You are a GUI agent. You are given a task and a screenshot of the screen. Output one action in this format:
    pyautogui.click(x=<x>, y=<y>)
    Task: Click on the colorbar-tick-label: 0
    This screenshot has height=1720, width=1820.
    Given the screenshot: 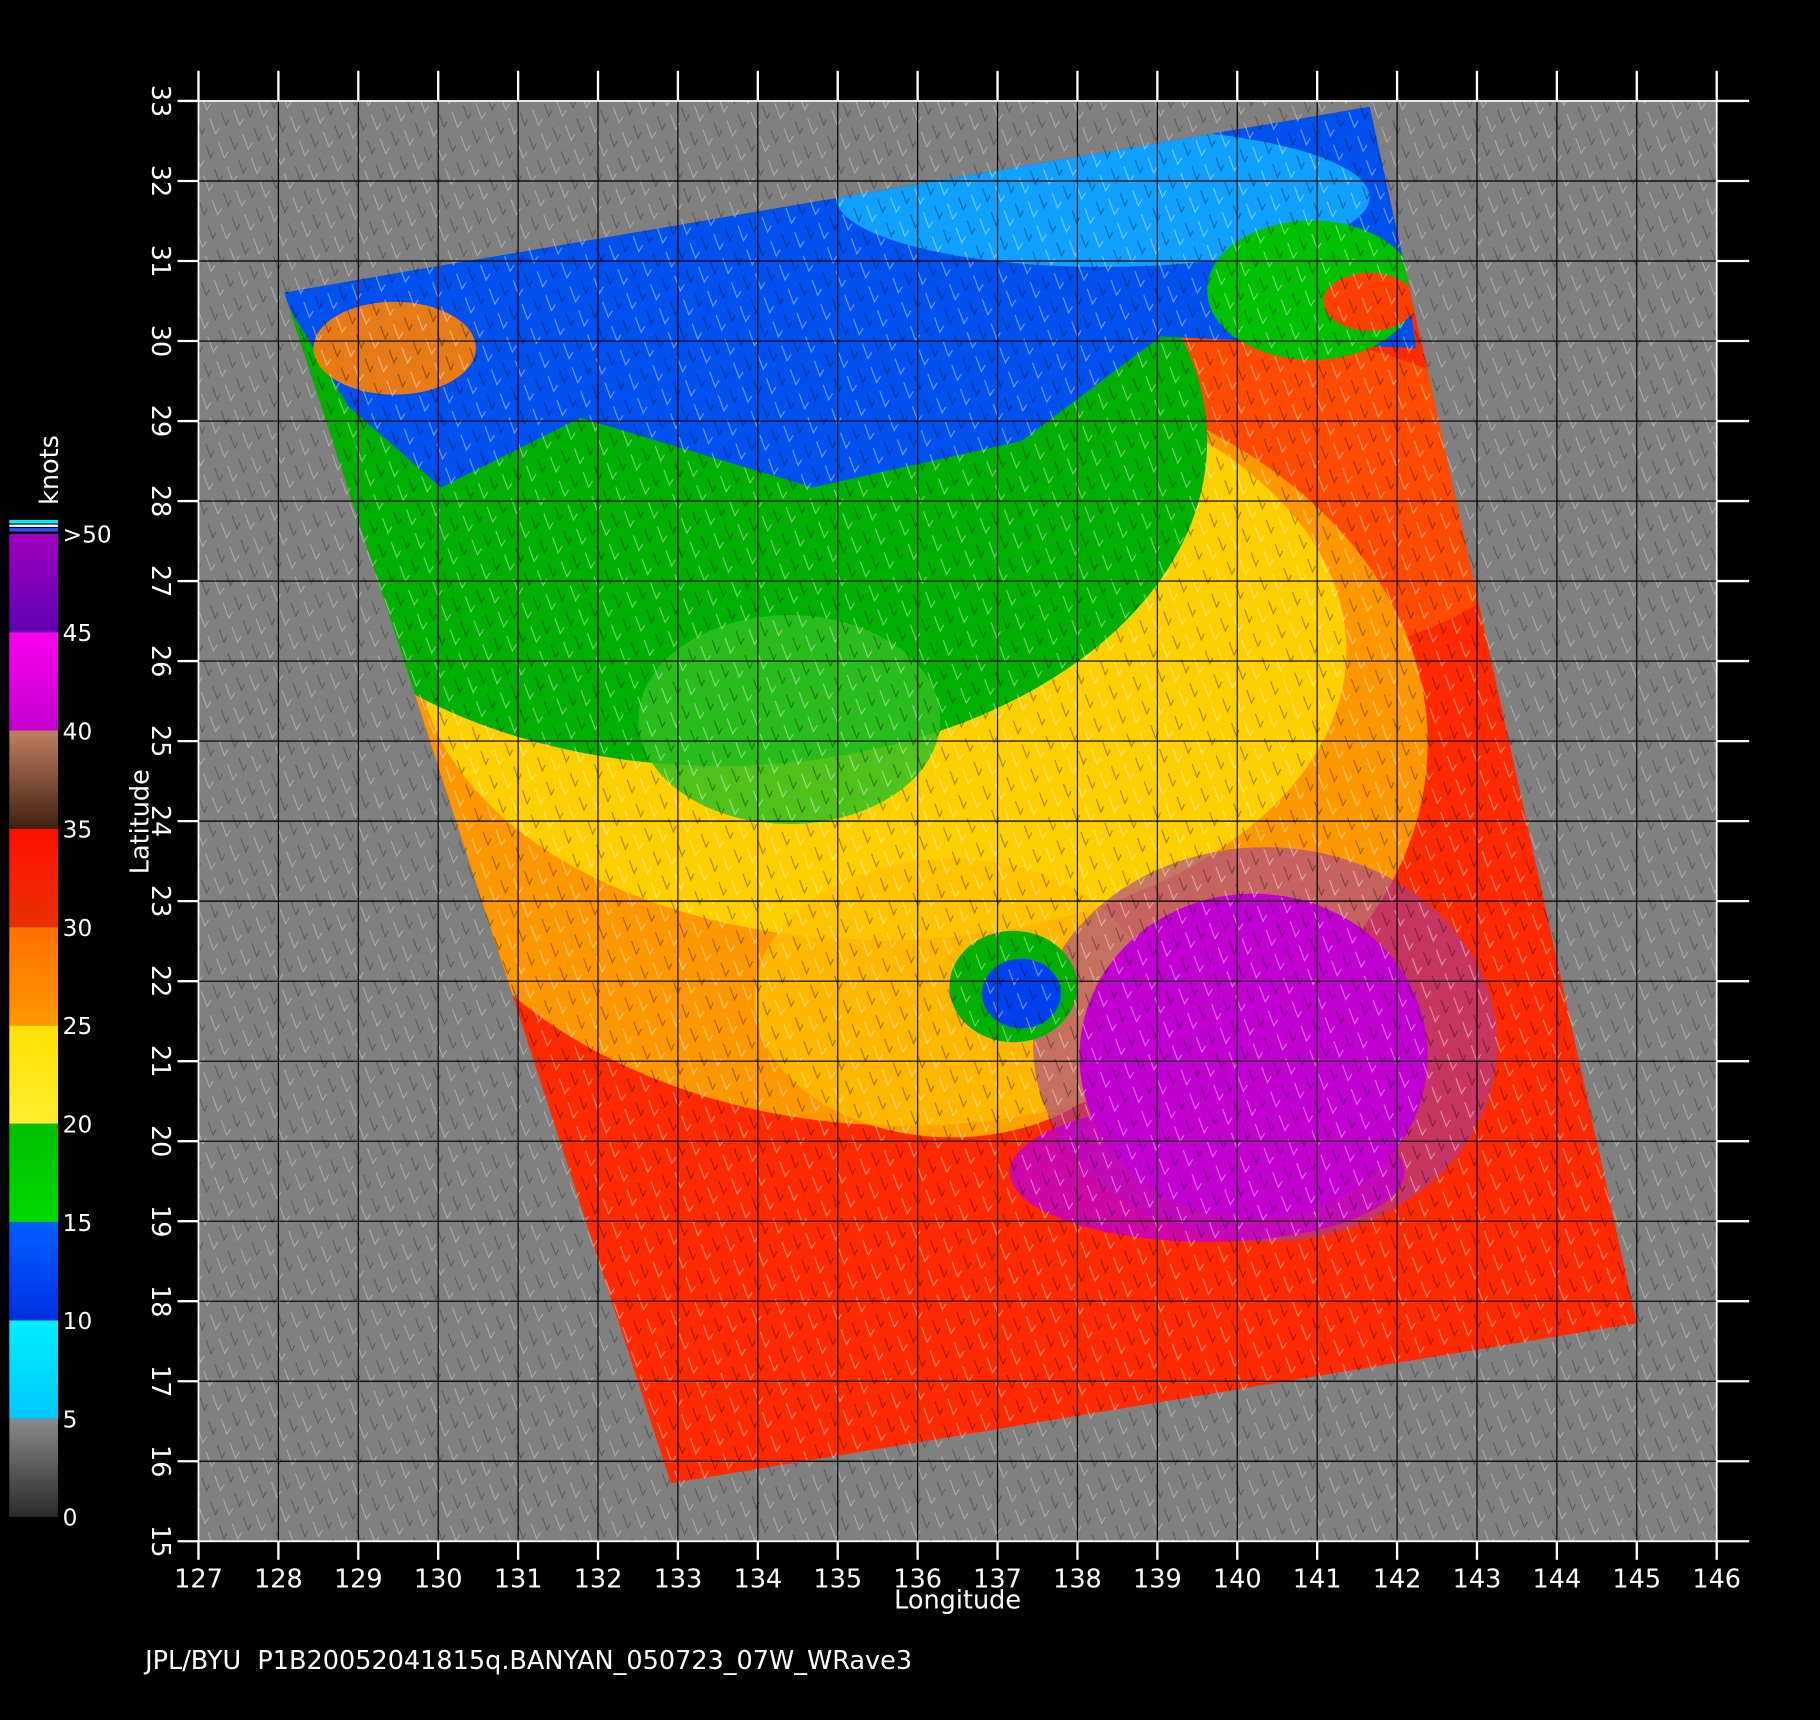 What is the action you would take?
    pyautogui.click(x=70, y=1518)
    